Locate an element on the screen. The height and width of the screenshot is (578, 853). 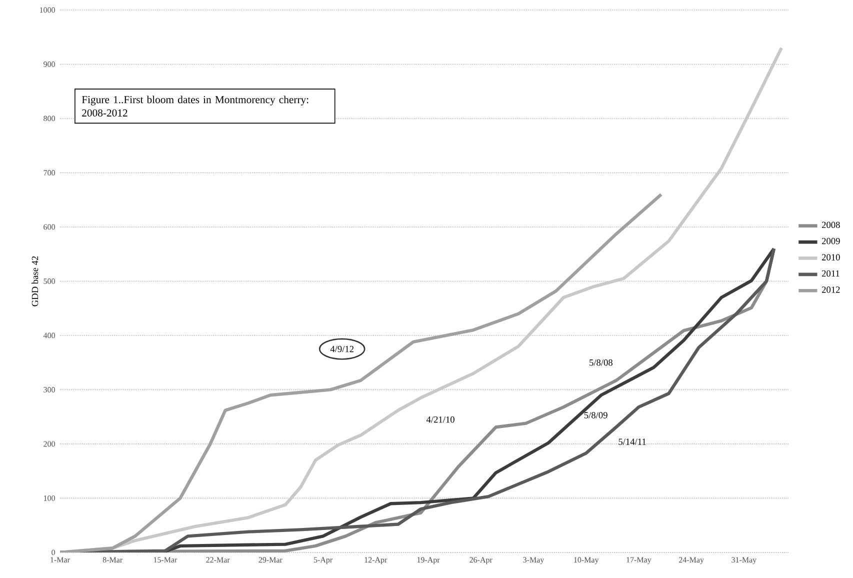
y-axis-title: GDD base 42 is located at coordinates (35, 281).